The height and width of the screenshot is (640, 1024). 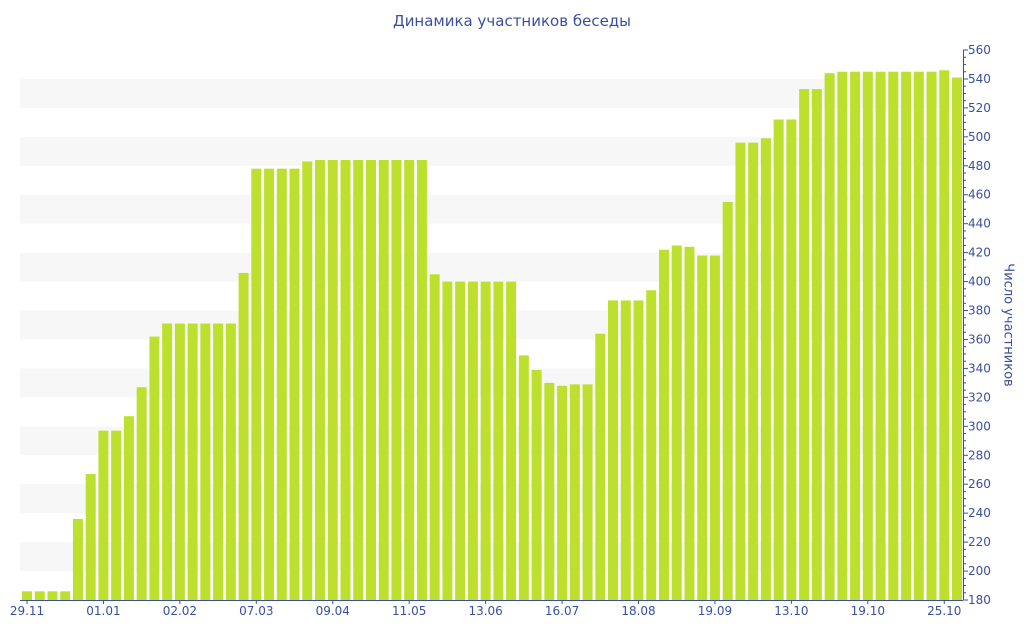 I want to click on y-tick-label: 380, so click(x=979, y=311).